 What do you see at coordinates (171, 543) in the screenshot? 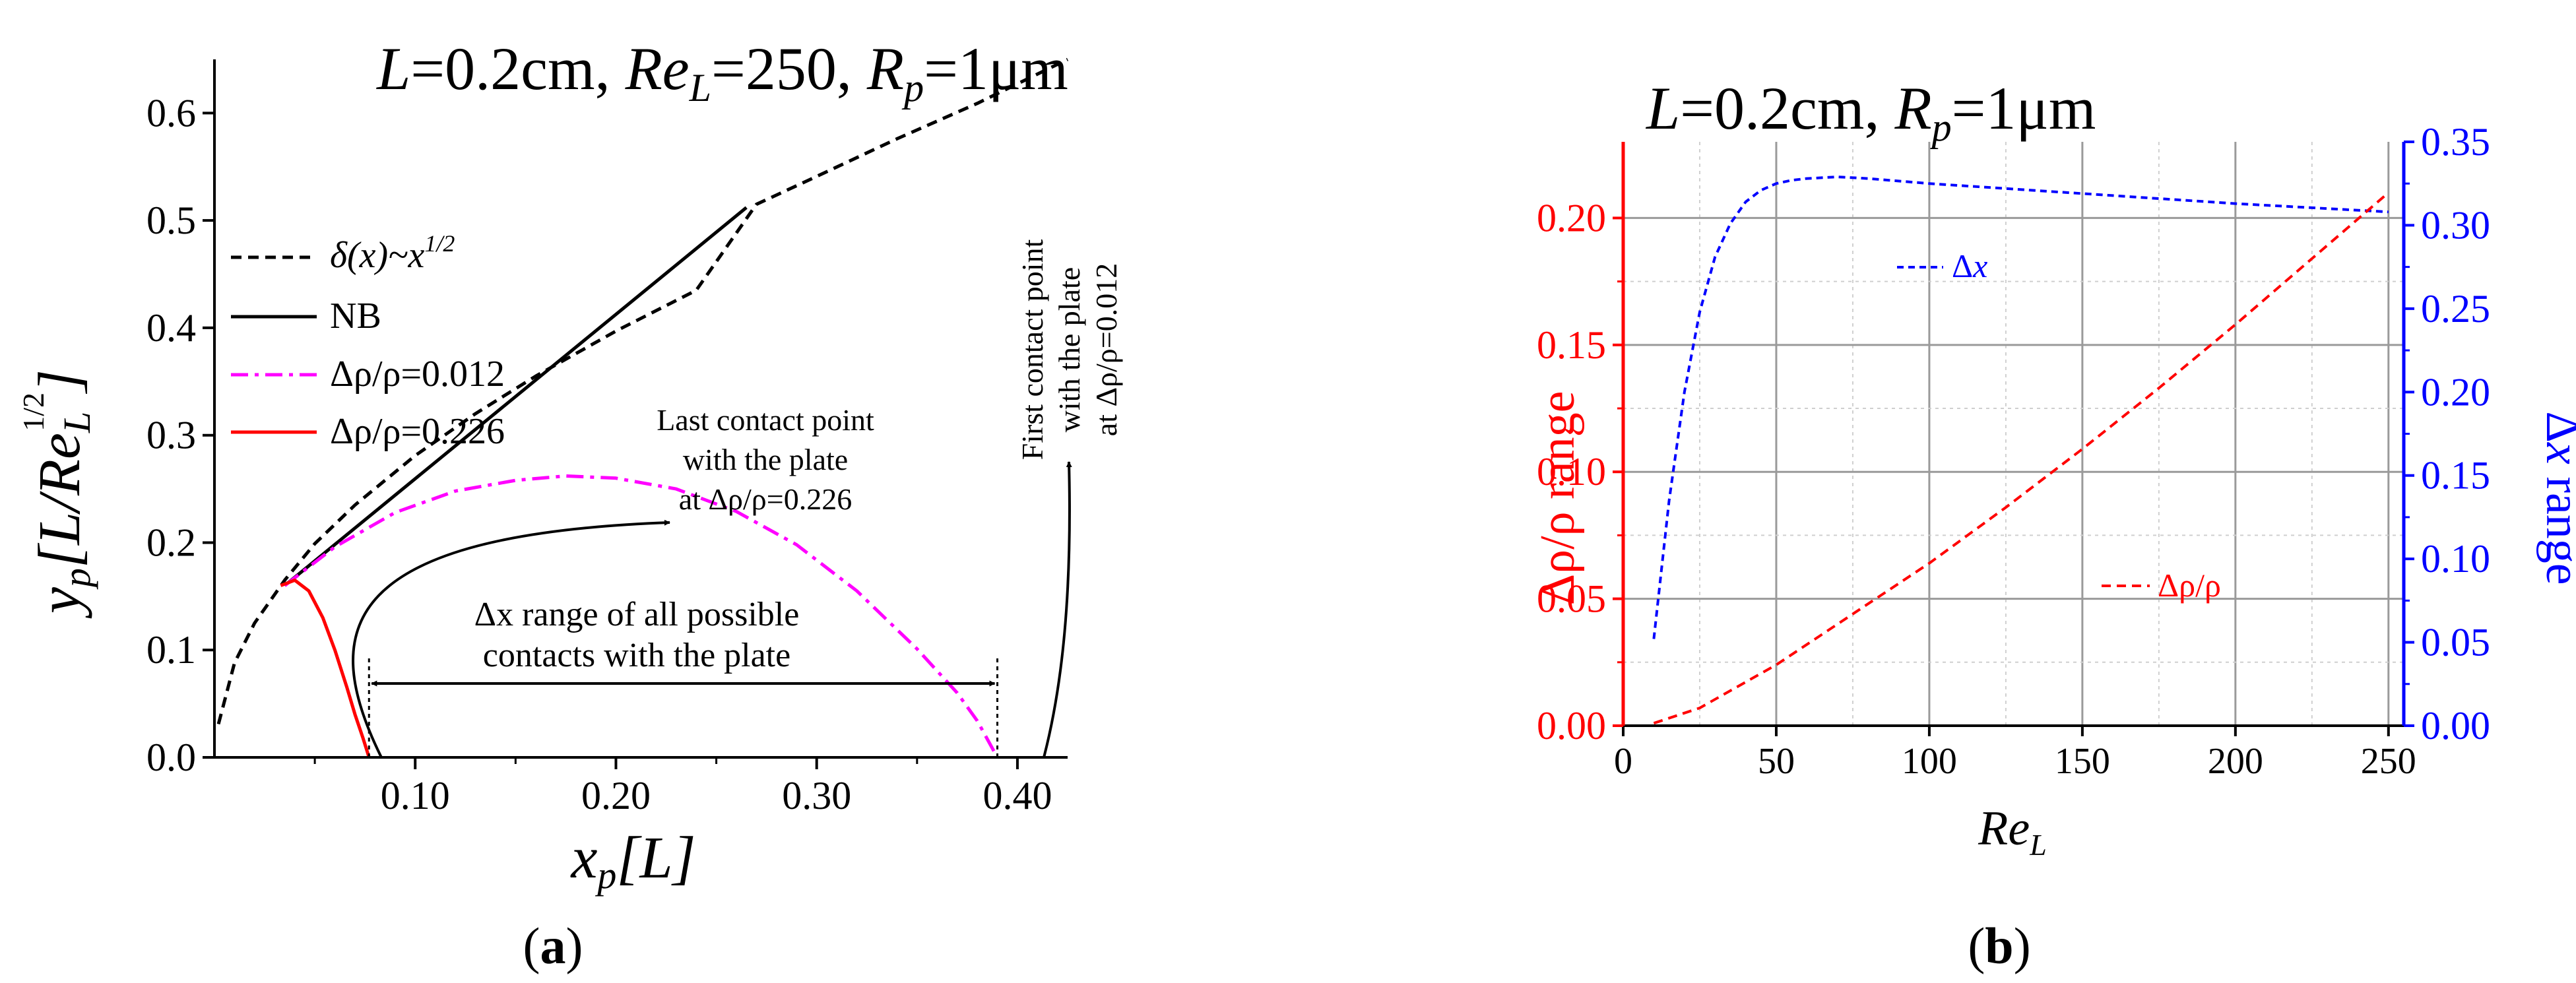
I see `panel-a-y-tick-label: 0.2` at bounding box center [171, 543].